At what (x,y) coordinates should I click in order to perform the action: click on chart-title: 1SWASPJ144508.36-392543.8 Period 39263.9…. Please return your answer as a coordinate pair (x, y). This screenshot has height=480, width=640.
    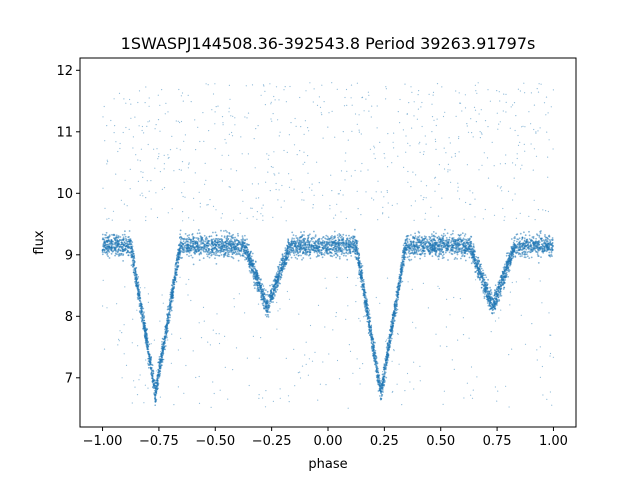
    Looking at the image, I should click on (328, 43).